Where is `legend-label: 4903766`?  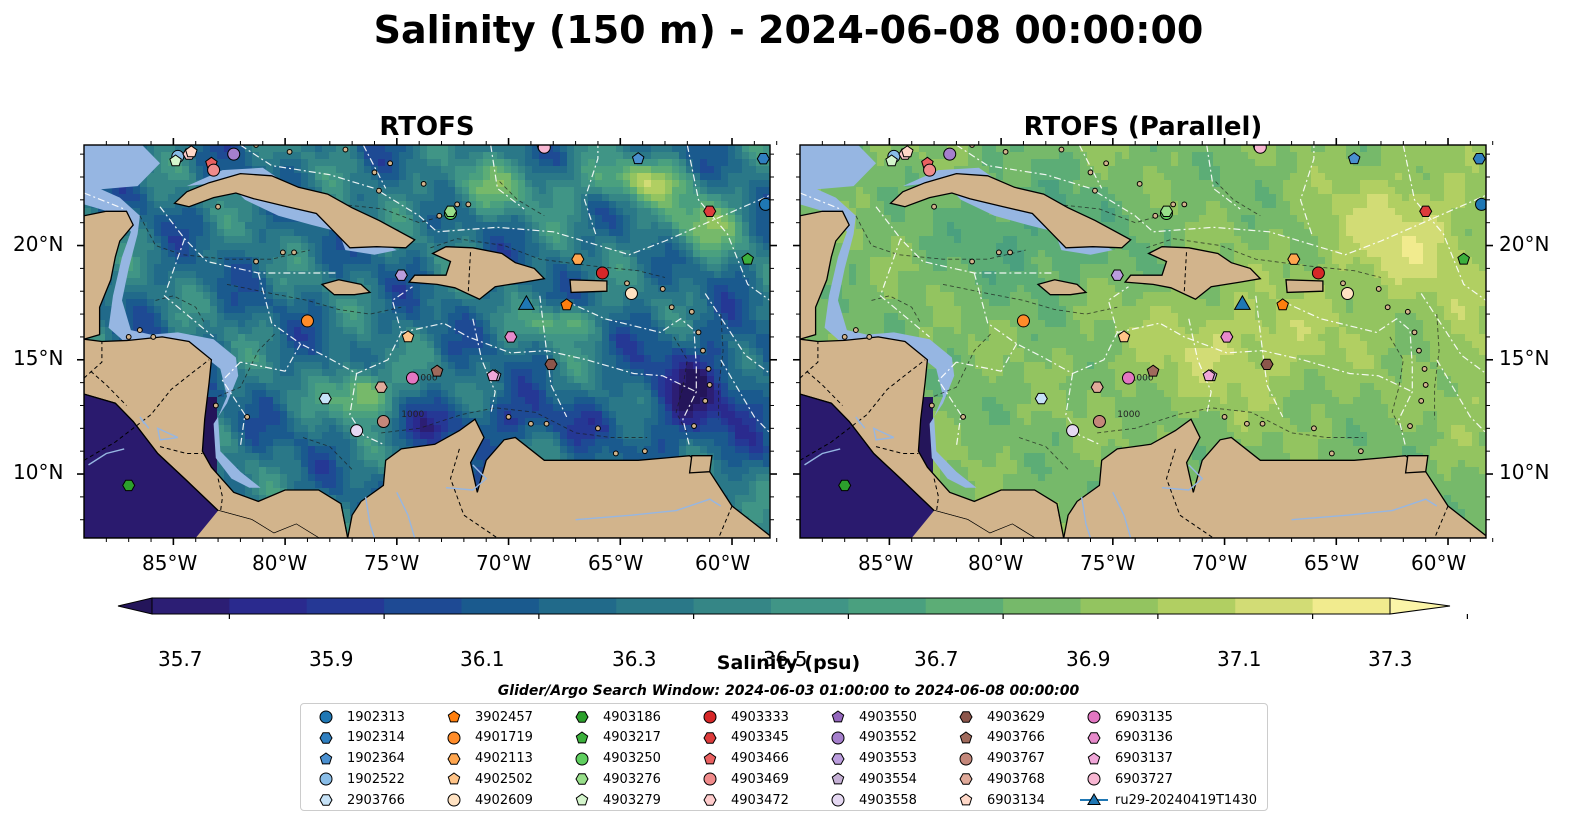 legend-label: 4903766 is located at coordinates (1016, 738).